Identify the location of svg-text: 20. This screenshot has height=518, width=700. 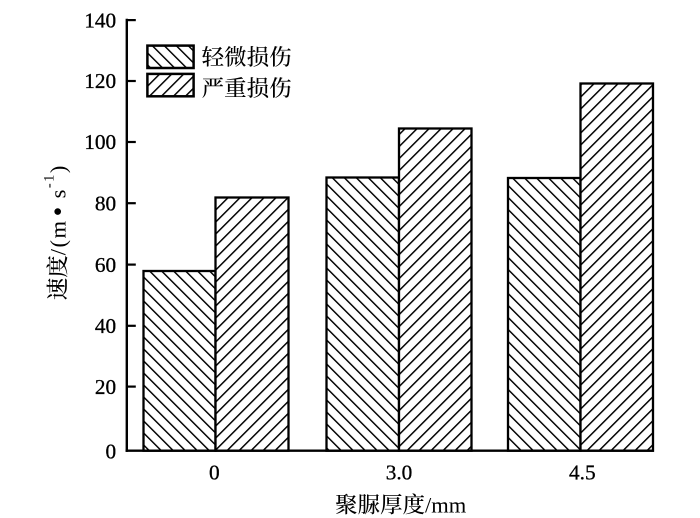
(105, 387).